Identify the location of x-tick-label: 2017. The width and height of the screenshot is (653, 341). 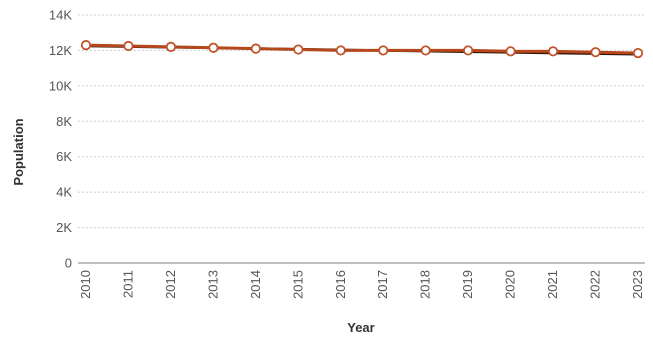
(382, 284).